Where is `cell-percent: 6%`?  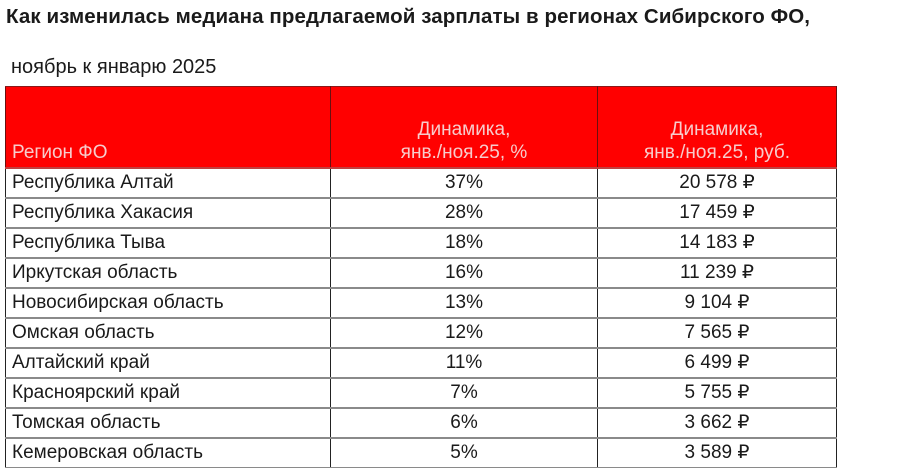 cell-percent: 6% is located at coordinates (464, 422).